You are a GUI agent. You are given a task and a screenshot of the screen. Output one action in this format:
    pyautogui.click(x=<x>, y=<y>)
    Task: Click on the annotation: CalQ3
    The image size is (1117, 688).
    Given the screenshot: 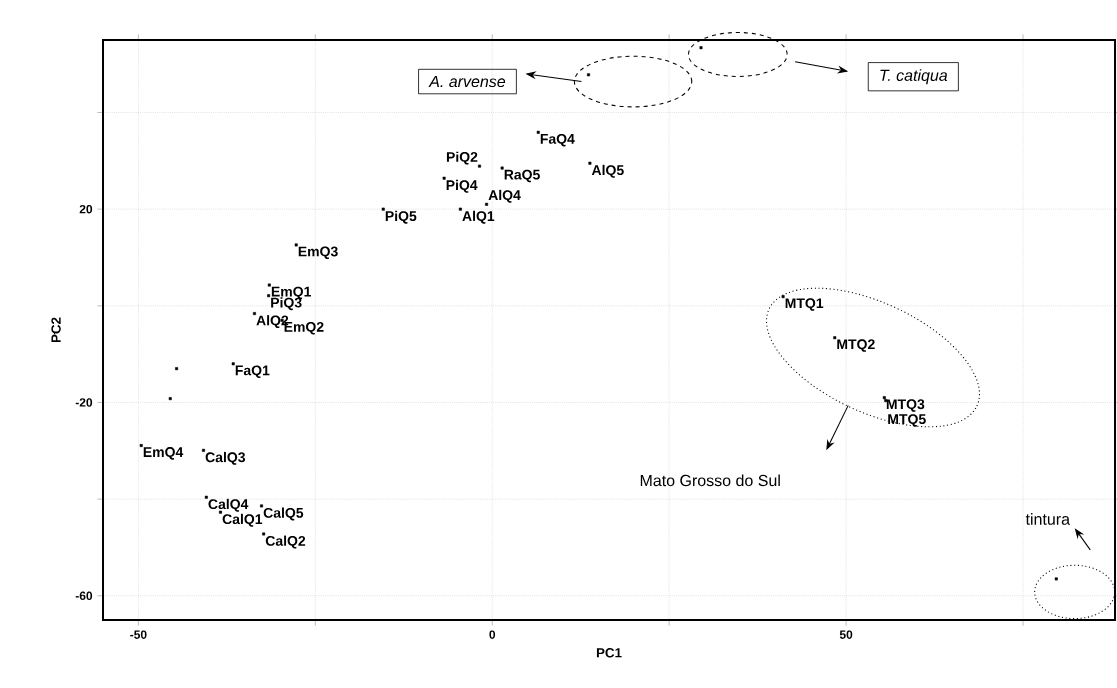 What is the action you would take?
    pyautogui.click(x=225, y=458)
    